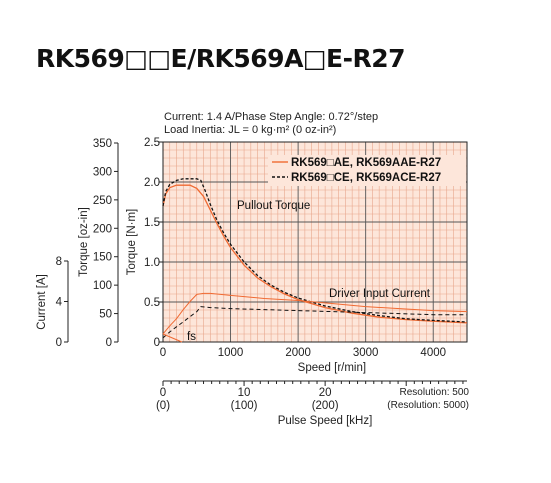 Image resolution: width=551 pixels, height=483 pixels. Describe the element at coordinates (231, 353) in the screenshot. I see `speed-tick-label: 1000` at that location.